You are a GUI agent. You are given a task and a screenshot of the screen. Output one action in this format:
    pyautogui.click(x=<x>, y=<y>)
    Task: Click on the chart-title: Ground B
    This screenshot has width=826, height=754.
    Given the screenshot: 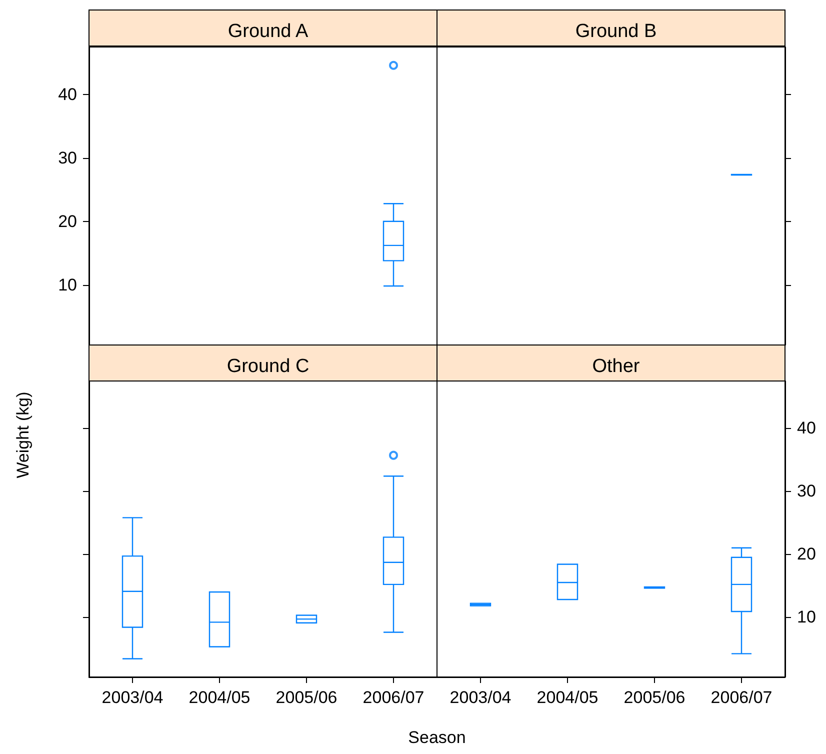 What is the action you would take?
    pyautogui.click(x=616, y=31)
    